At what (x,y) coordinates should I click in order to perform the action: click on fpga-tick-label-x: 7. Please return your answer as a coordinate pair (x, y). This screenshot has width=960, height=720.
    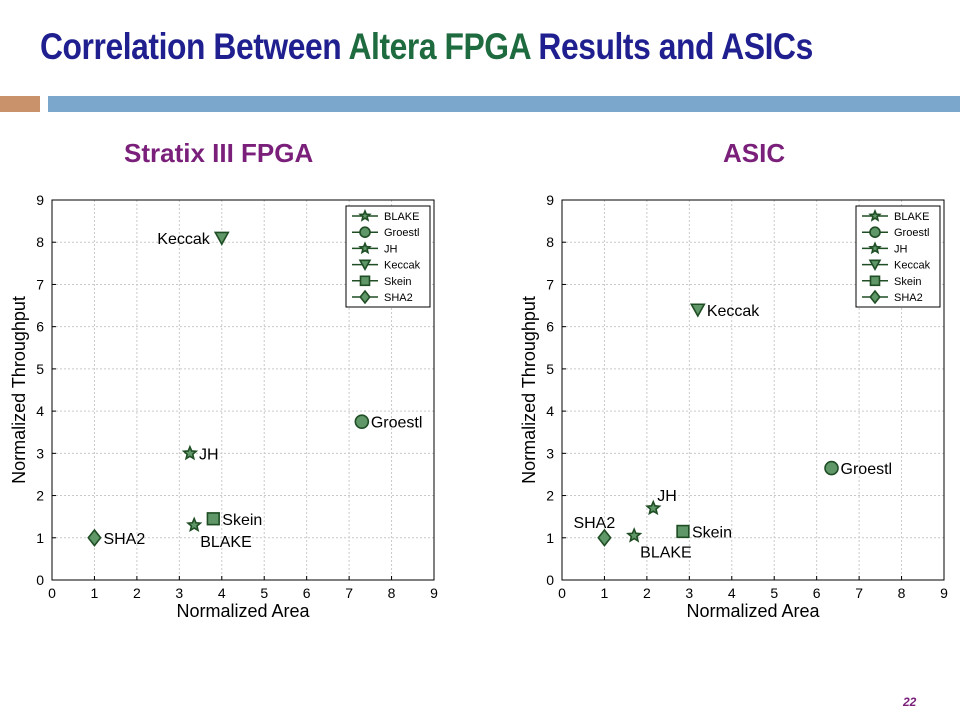
    Looking at the image, I should click on (349, 593).